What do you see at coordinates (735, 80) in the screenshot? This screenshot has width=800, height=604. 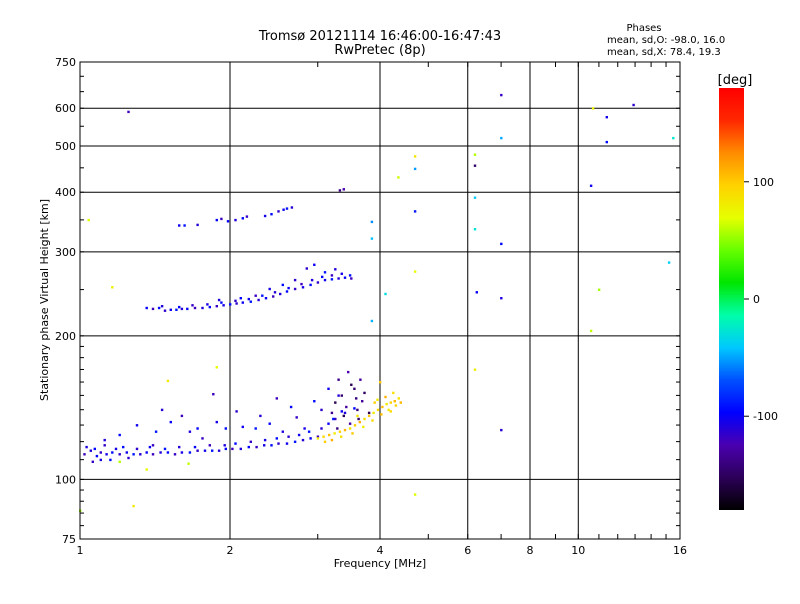 I see `colorbar-label: [deg]` at bounding box center [735, 80].